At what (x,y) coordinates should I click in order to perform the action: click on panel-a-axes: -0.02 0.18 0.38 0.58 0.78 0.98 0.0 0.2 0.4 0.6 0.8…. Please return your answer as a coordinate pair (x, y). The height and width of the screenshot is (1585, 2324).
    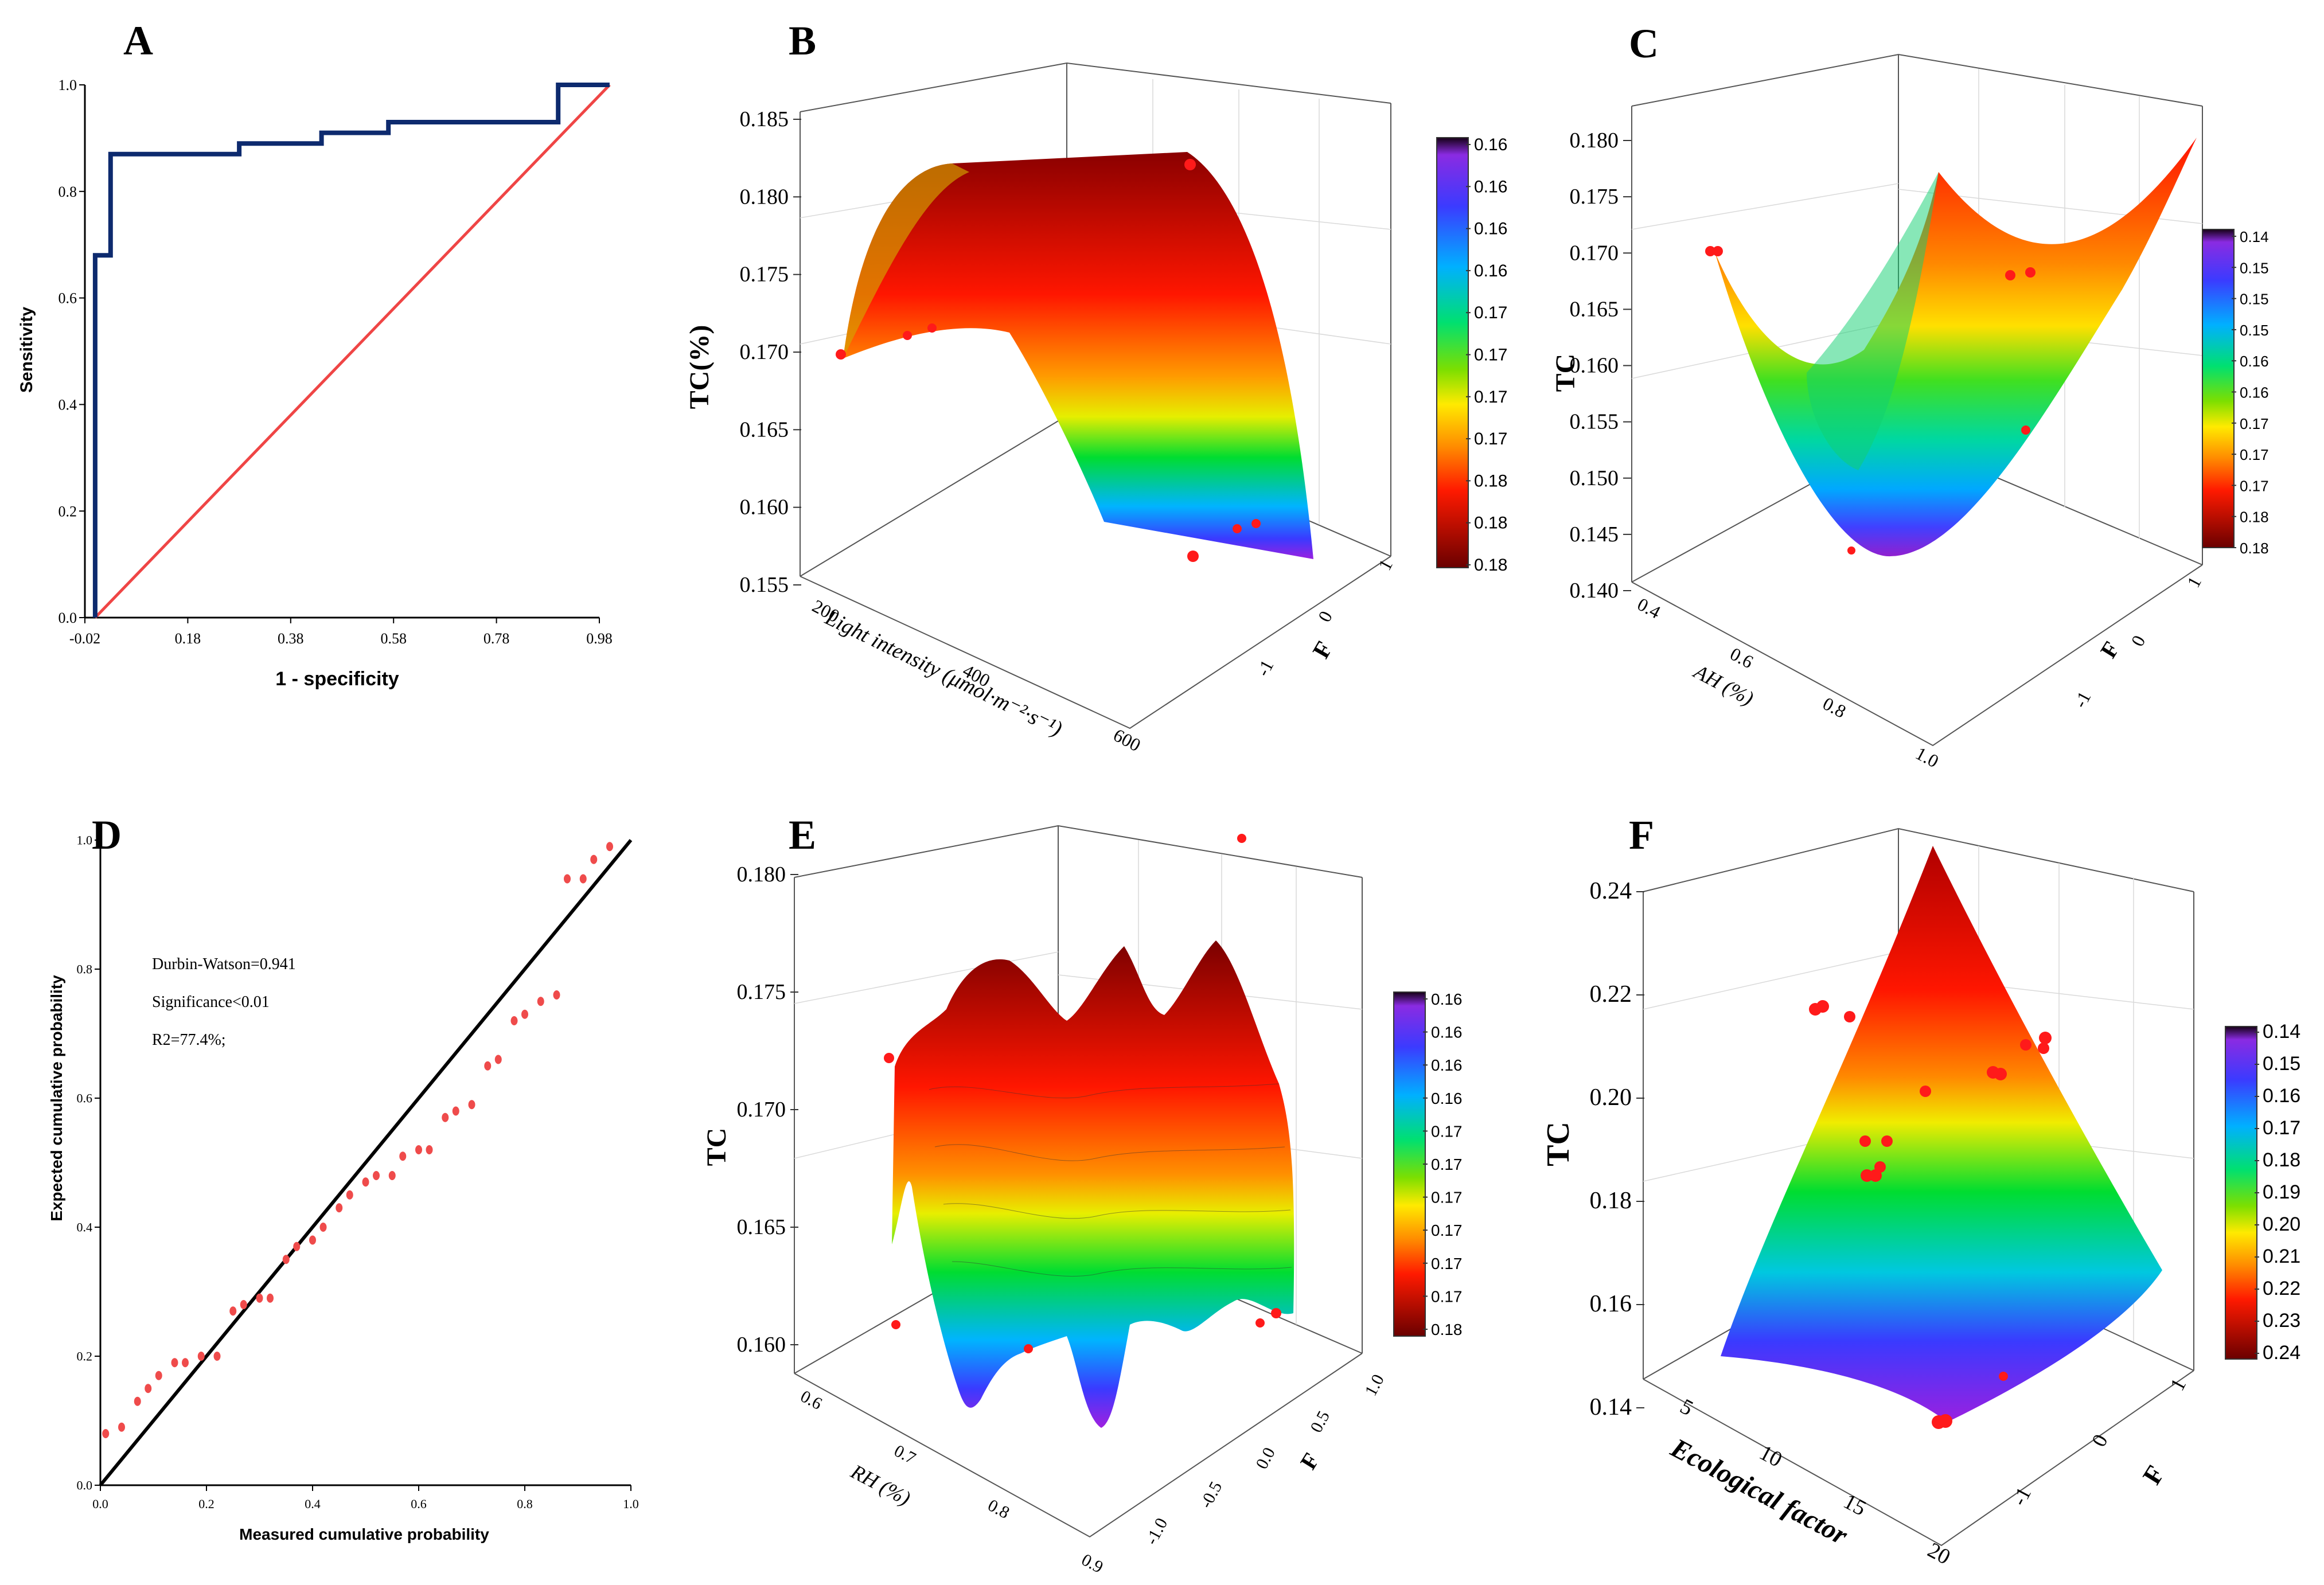
    Looking at the image, I should click on (336, 362).